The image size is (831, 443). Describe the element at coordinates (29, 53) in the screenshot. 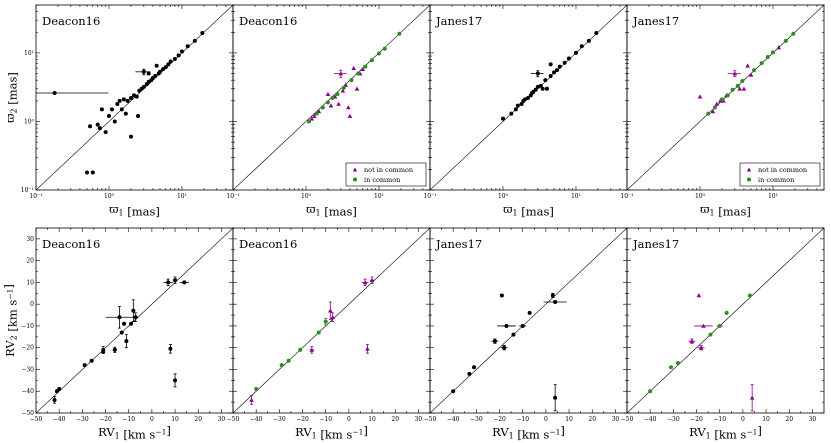

I see `y-tick-label: 10¹` at that location.